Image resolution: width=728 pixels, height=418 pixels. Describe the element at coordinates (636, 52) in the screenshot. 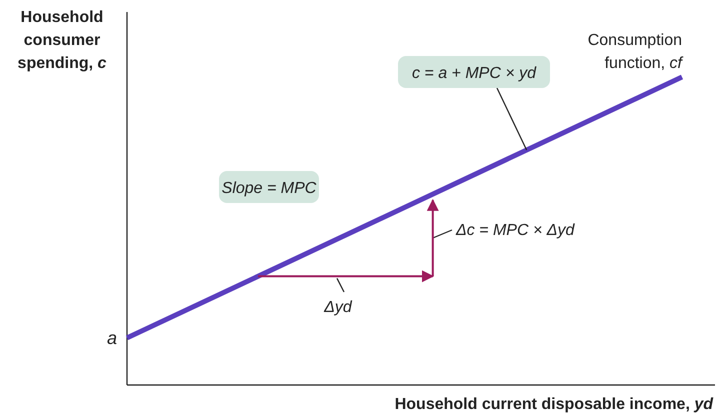

I see `series-label: Consumption function, cf` at that location.